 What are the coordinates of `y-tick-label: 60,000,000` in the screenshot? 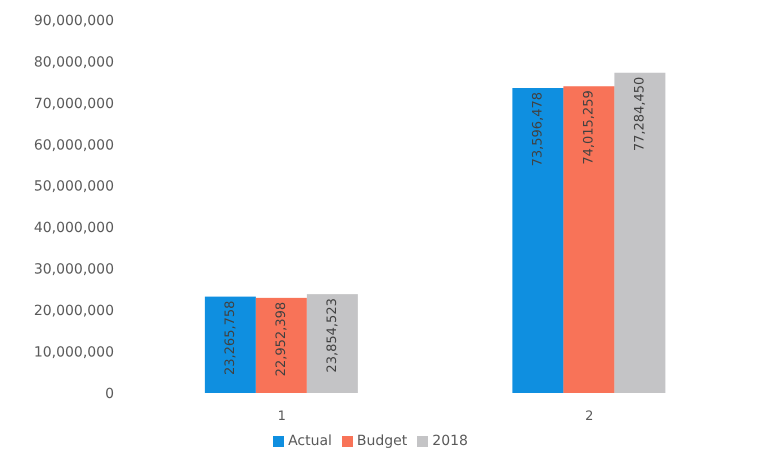 It's located at (74, 145).